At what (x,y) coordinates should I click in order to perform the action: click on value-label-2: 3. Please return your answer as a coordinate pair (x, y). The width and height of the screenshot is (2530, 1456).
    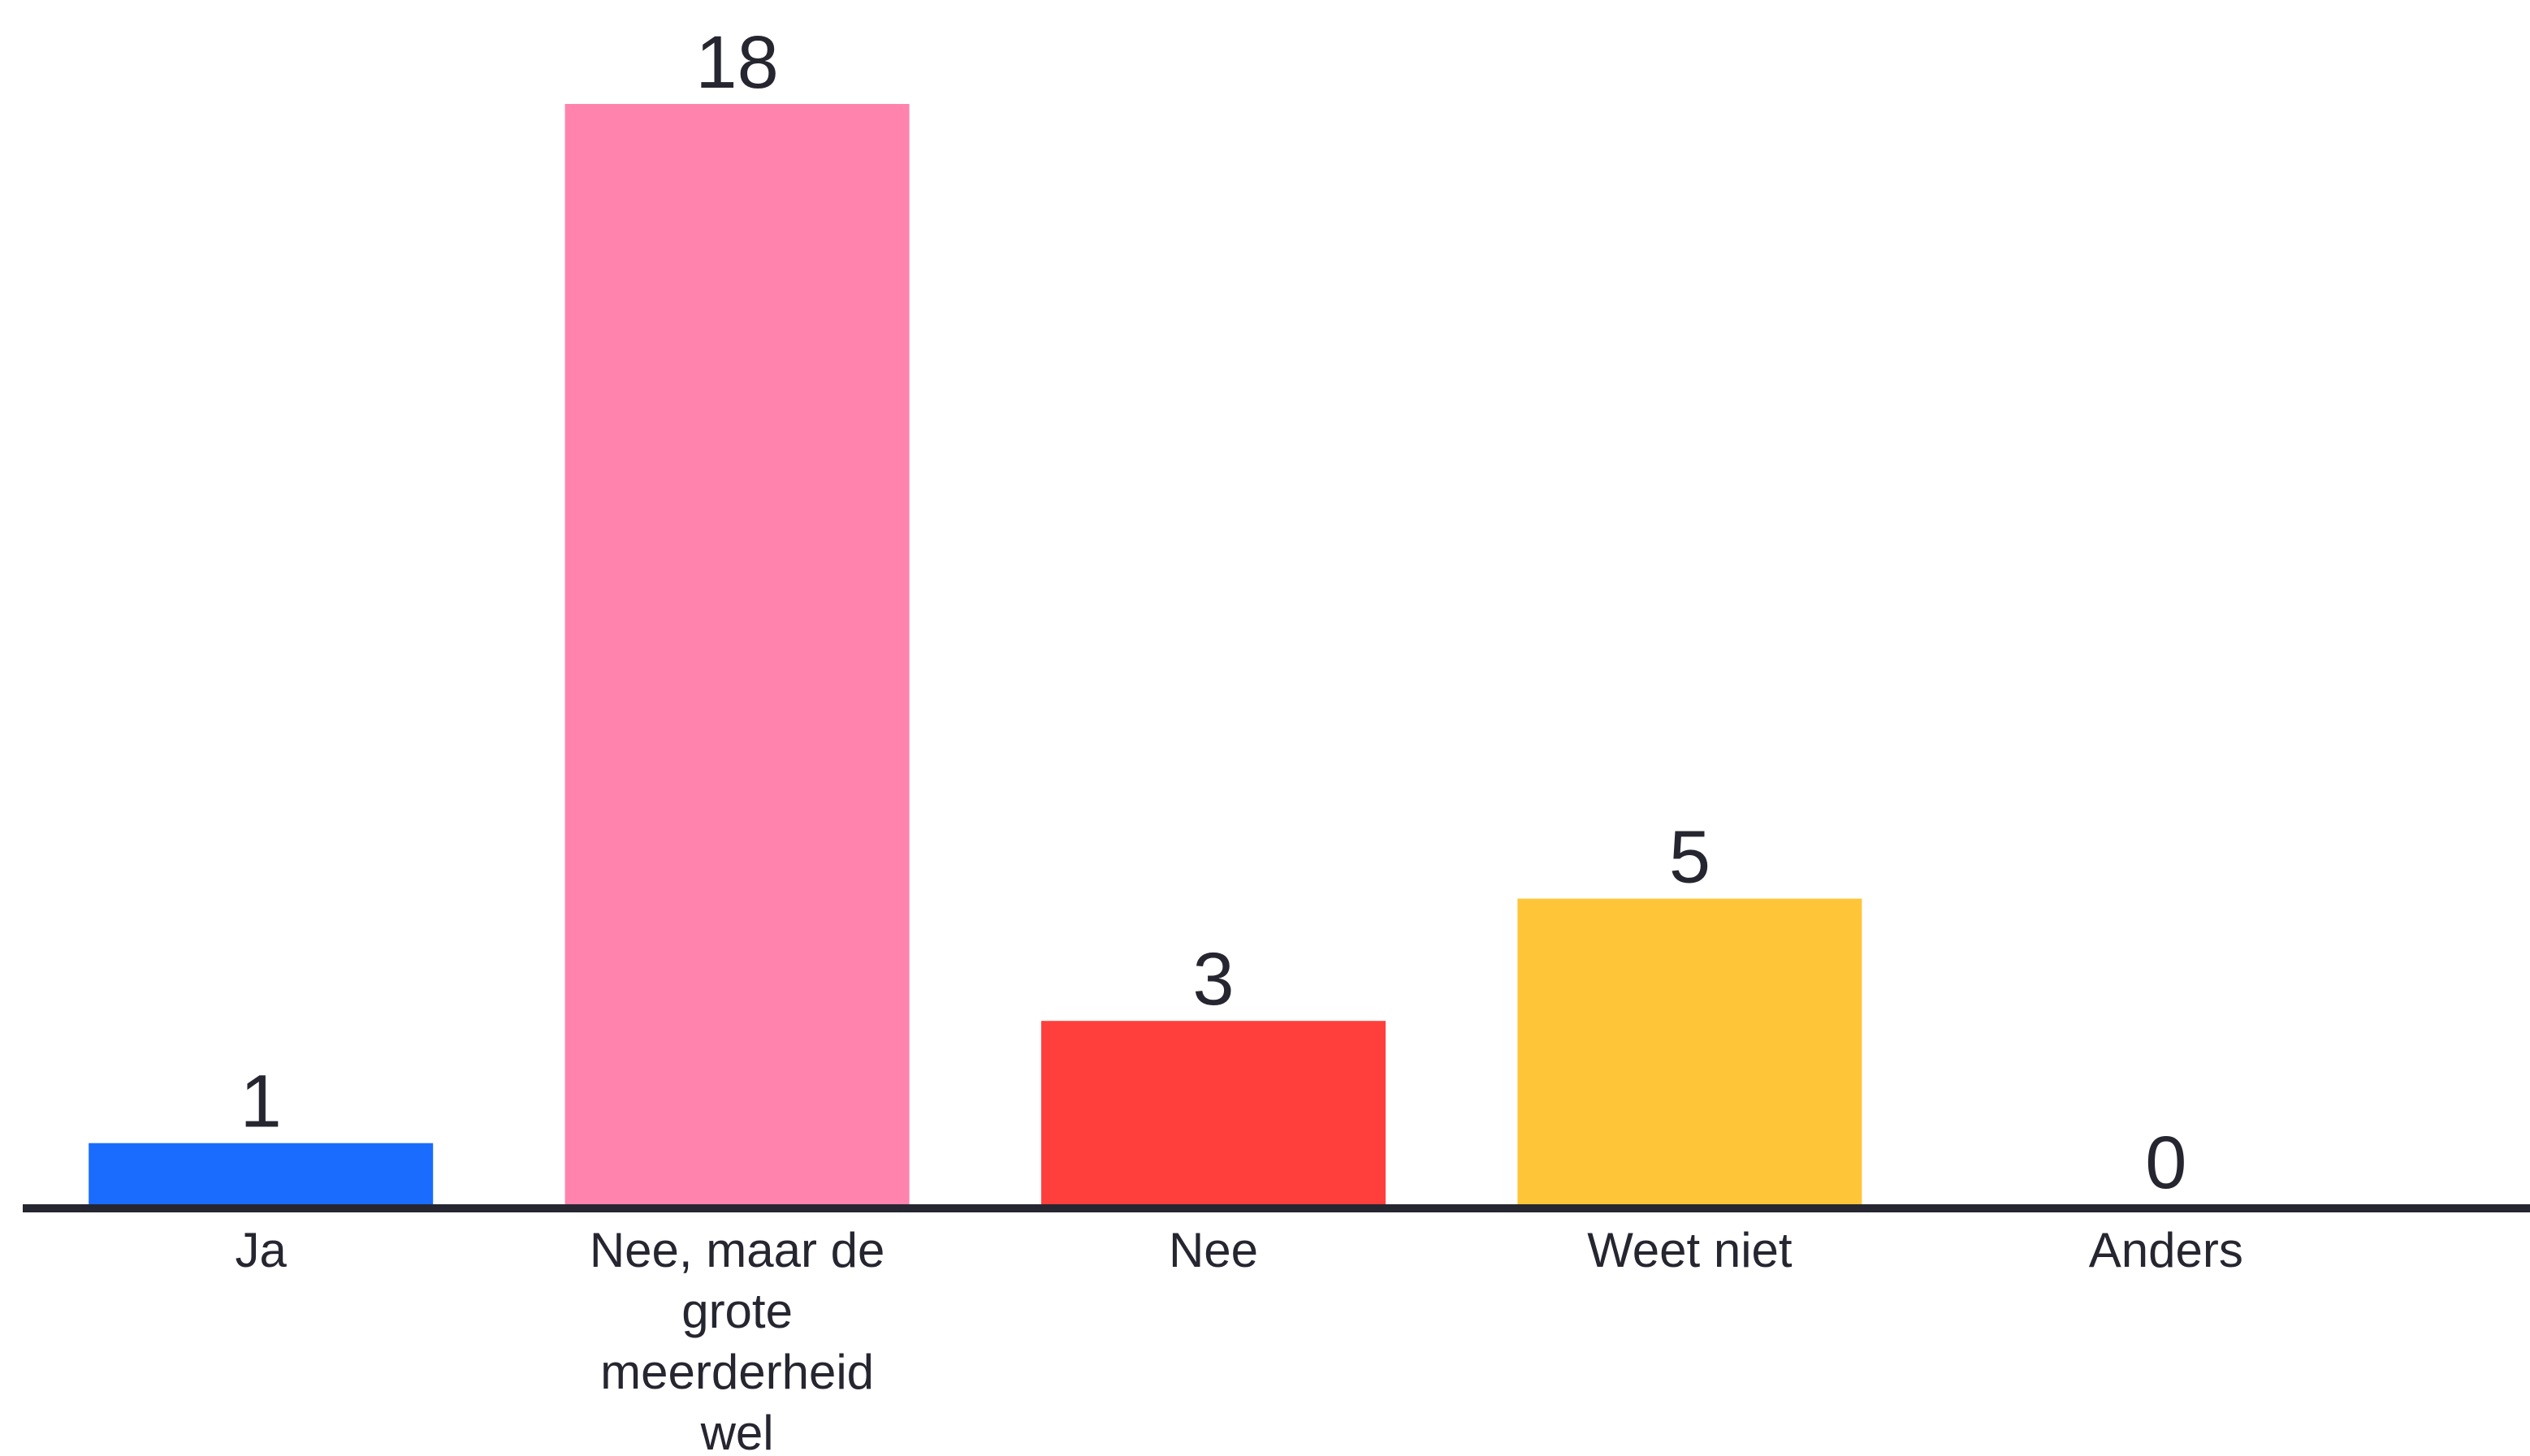
    Looking at the image, I should click on (1213, 980).